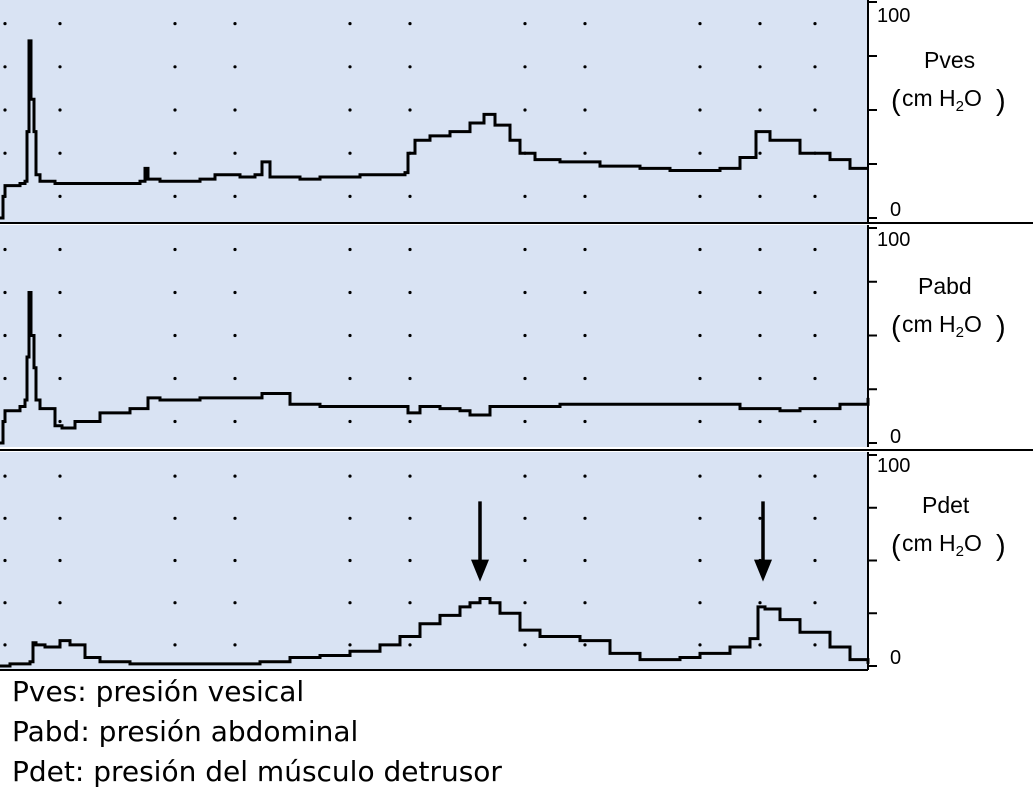  What do you see at coordinates (896, 327) in the screenshot?
I see `unit-paren-open: (` at bounding box center [896, 327].